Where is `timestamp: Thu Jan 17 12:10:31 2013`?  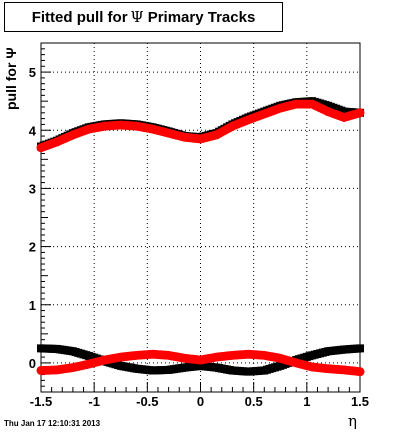 timestamp: Thu Jan 17 12:10:31 2013 is located at coordinates (52, 423).